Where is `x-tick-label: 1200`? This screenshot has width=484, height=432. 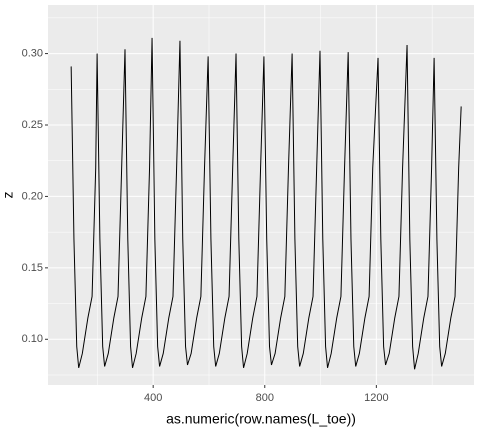
x-tick-label: 1200 is located at coordinates (376, 398).